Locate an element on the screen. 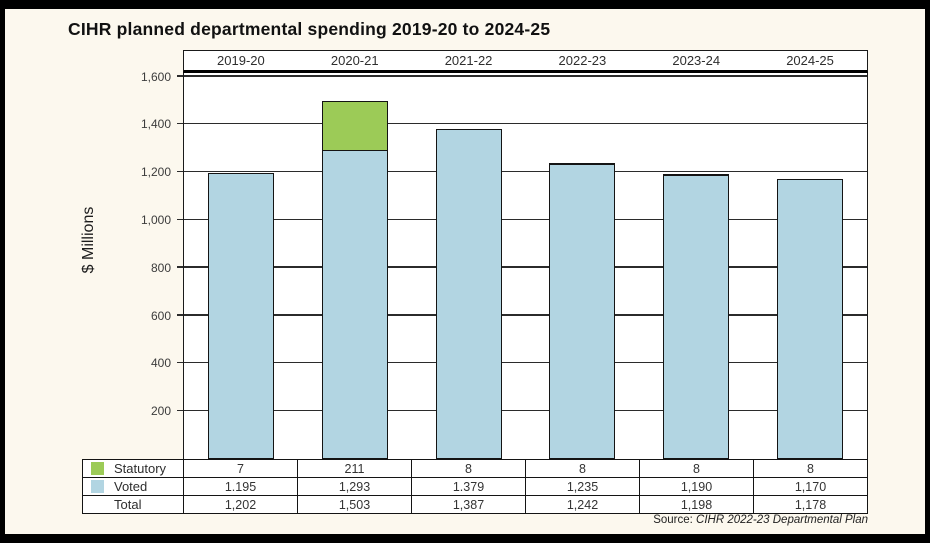 The height and width of the screenshot is (543, 930). x-axis-label: 2019-20 is located at coordinates (241, 60).